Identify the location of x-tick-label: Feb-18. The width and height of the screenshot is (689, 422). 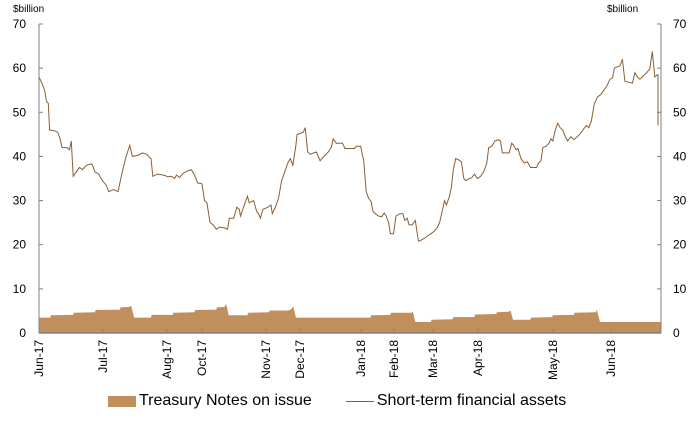
(394, 359).